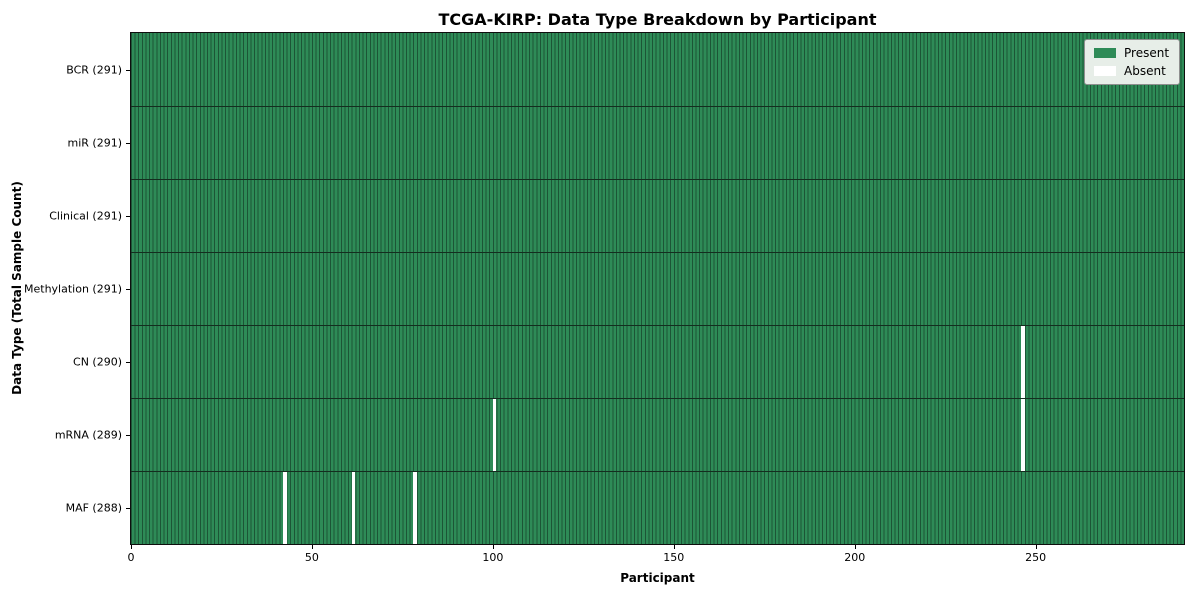  What do you see at coordinates (657, 69) in the screenshot?
I see `heatmap-row-bcr` at bounding box center [657, 69].